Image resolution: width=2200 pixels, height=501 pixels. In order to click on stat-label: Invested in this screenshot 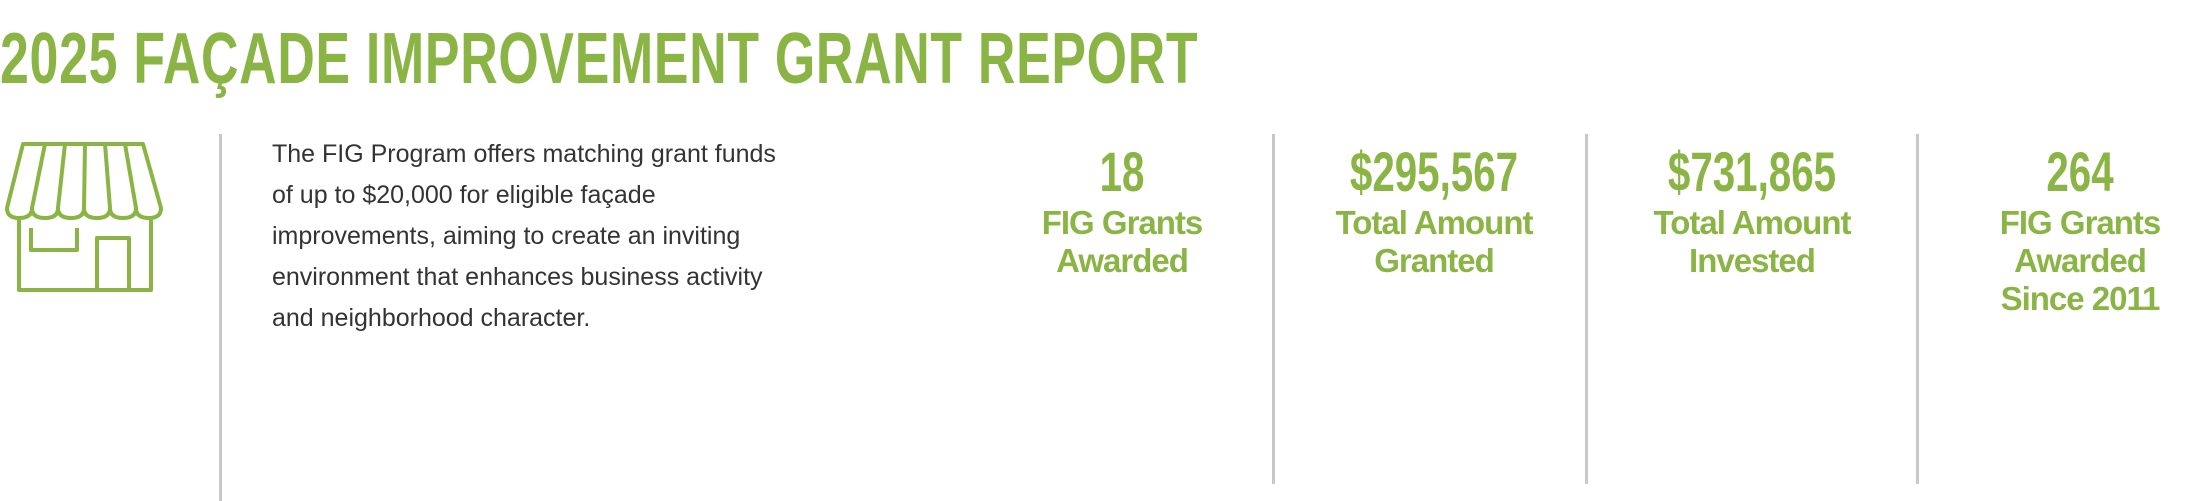, I will do `click(1752, 260)`.